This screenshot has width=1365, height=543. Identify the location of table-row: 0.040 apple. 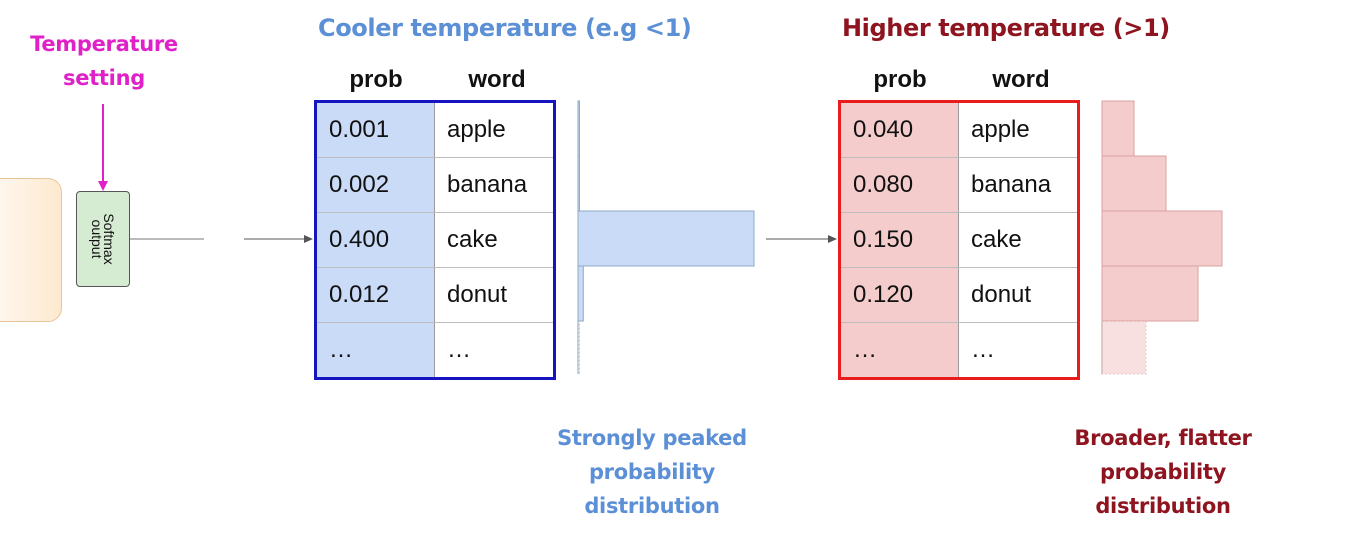
(959, 130).